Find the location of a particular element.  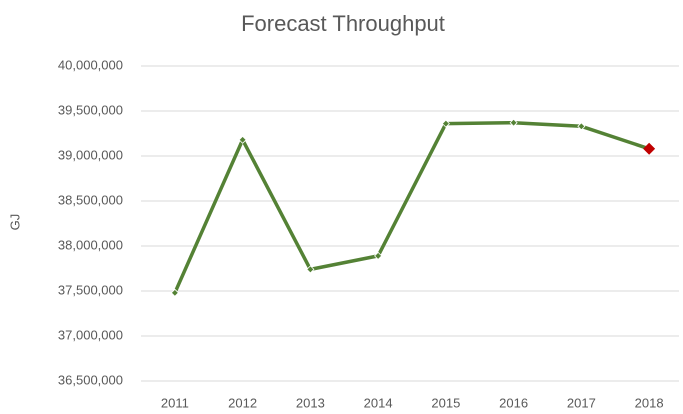

x-tick-label: 2016 is located at coordinates (513, 402).